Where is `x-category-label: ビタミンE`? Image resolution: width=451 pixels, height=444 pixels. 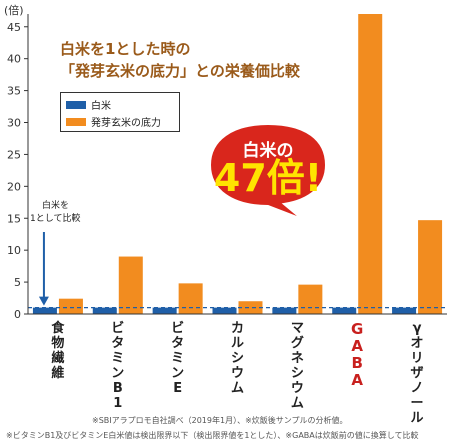
x-category-label: ビタミンE is located at coordinates (178, 358).